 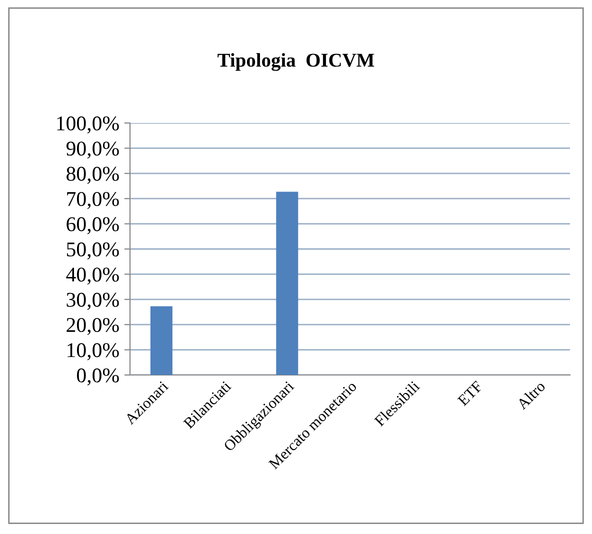 I want to click on chart-title: Tipologia OICVM, so click(x=296, y=62).